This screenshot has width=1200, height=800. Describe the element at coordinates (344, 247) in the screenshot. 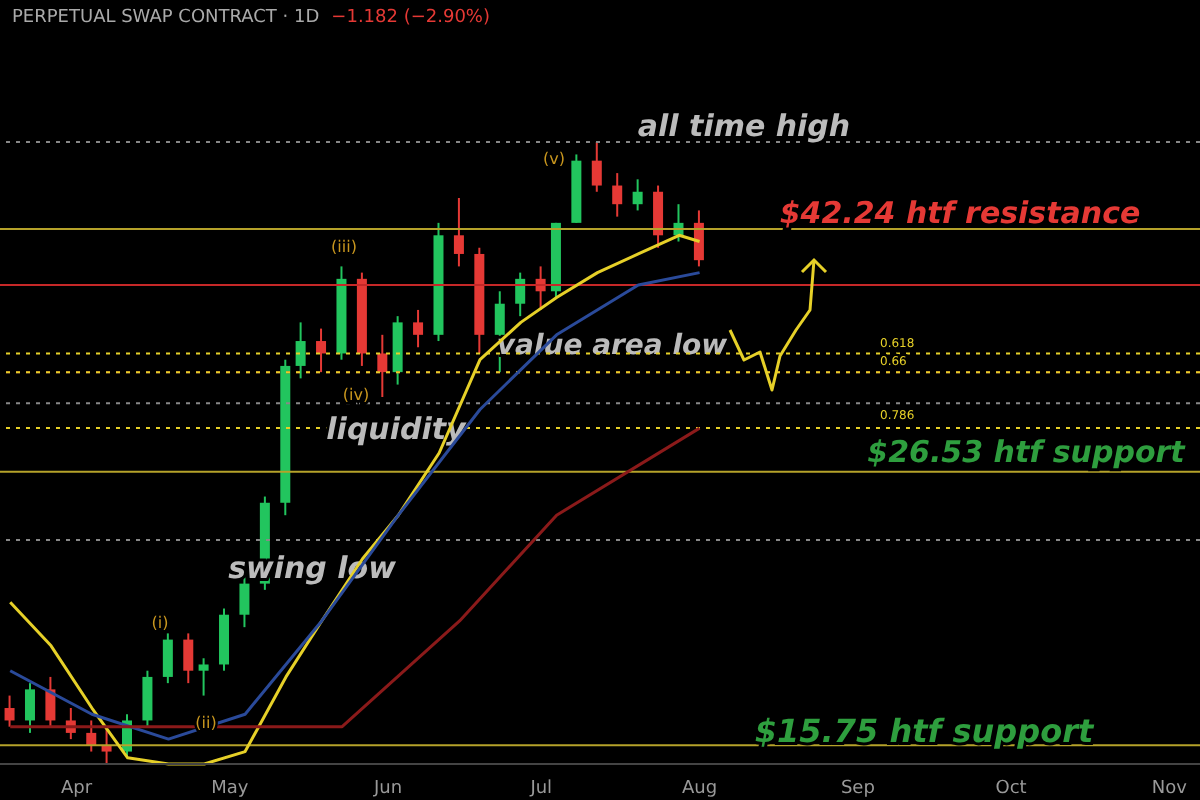

I see `annotation: (iii)` at that location.